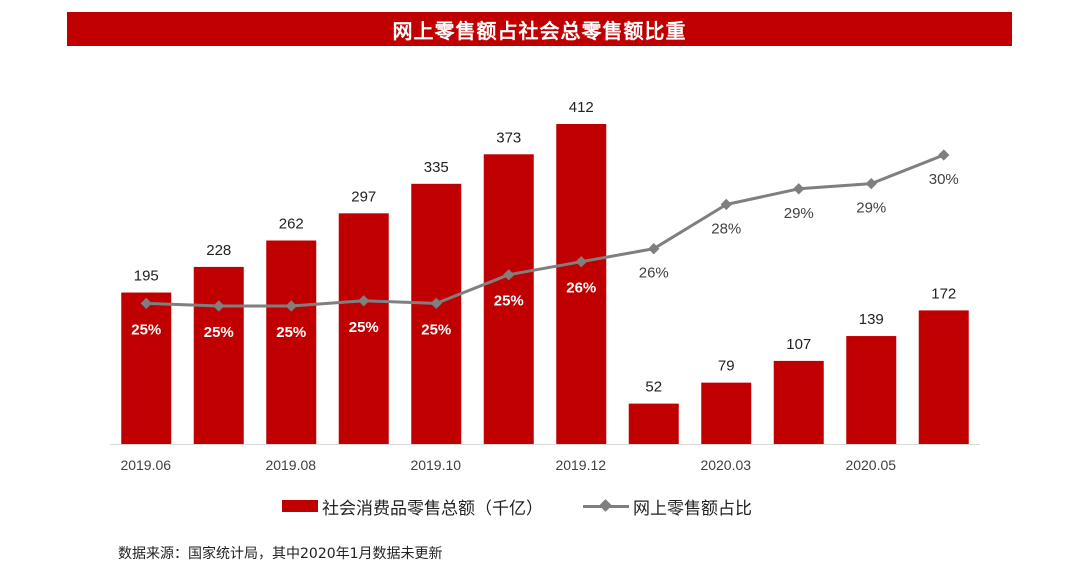  Describe the element at coordinates (692, 508) in the screenshot. I see `legend-label-line: 网上零售额占比` at that location.